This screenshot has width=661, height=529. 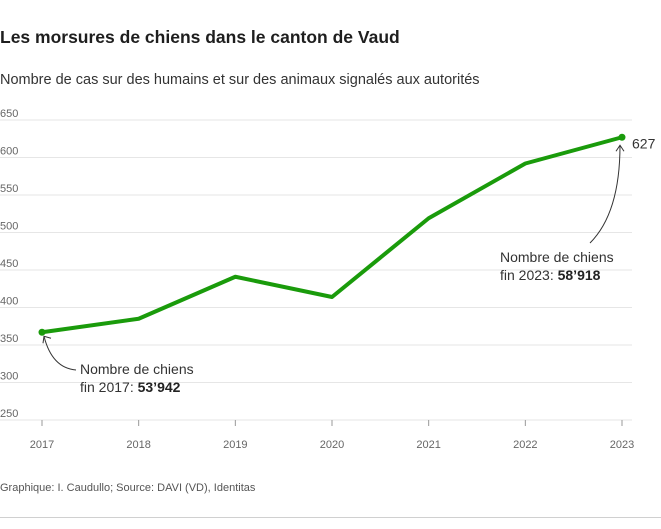 What do you see at coordinates (9, 152) in the screenshot?
I see `y-tick-label: 600` at bounding box center [9, 152].